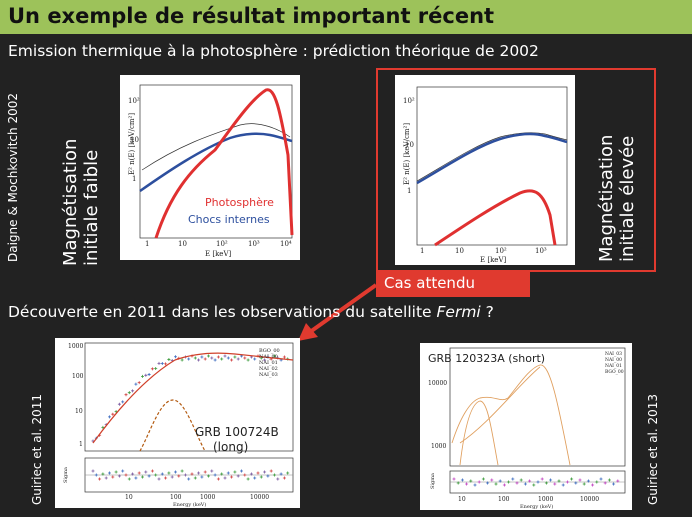 This screenshot has width=692, height=517. What do you see at coordinates (230, 447) in the screenshot?
I see `grb-kind: (long)` at bounding box center [230, 447].